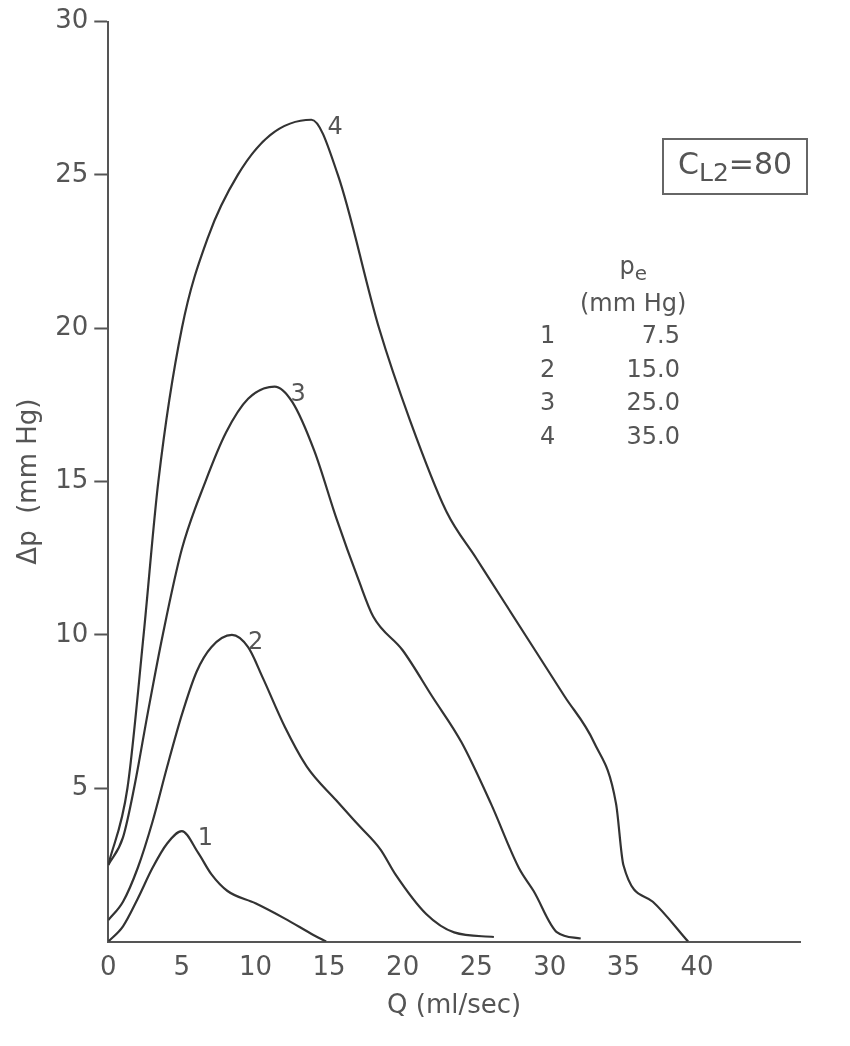  What do you see at coordinates (72, 326) in the screenshot?
I see `y-tick-label: 20` at bounding box center [72, 326].